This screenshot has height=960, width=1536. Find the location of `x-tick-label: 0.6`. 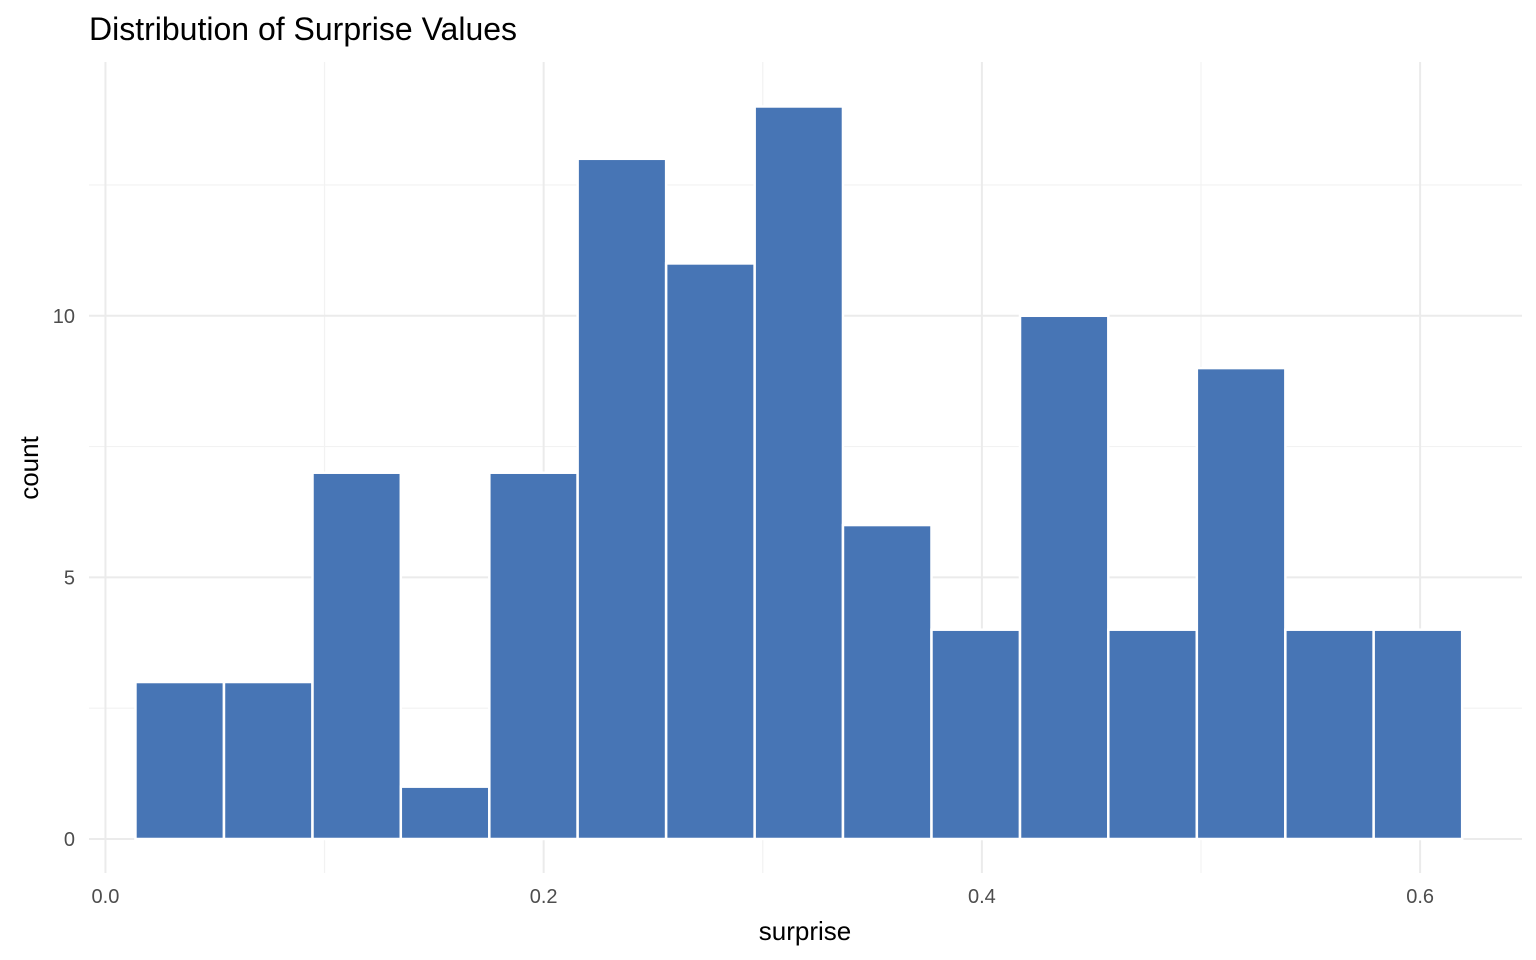

x-tick-label: 0.6 is located at coordinates (1420, 897).